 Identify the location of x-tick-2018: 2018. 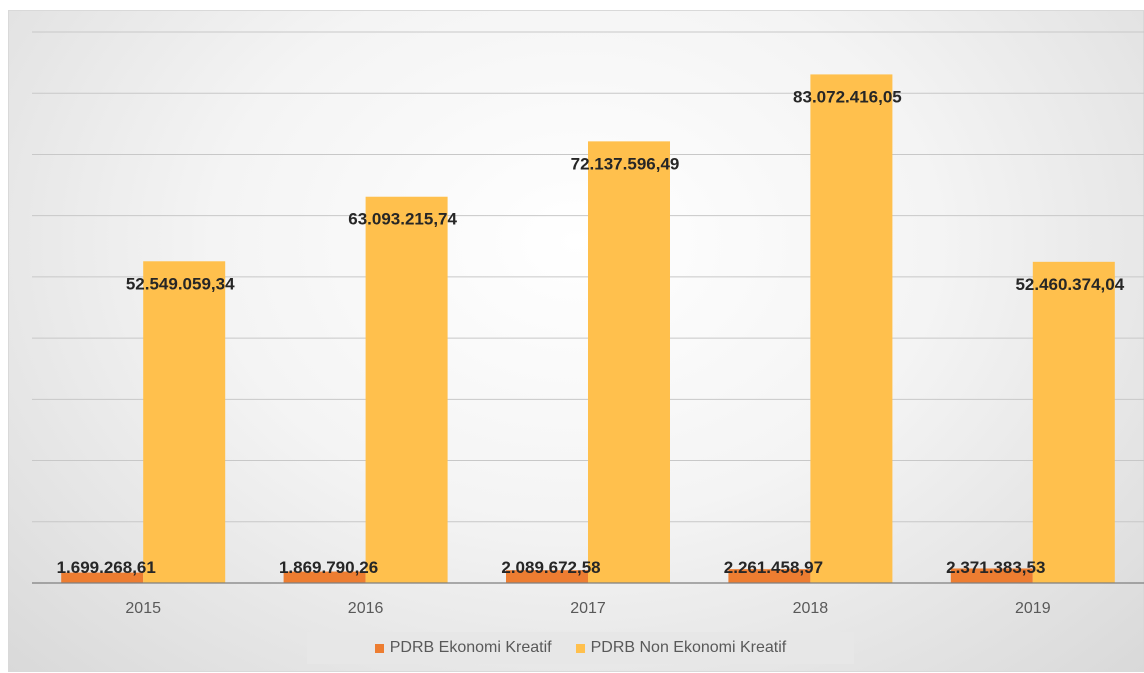
(811, 608).